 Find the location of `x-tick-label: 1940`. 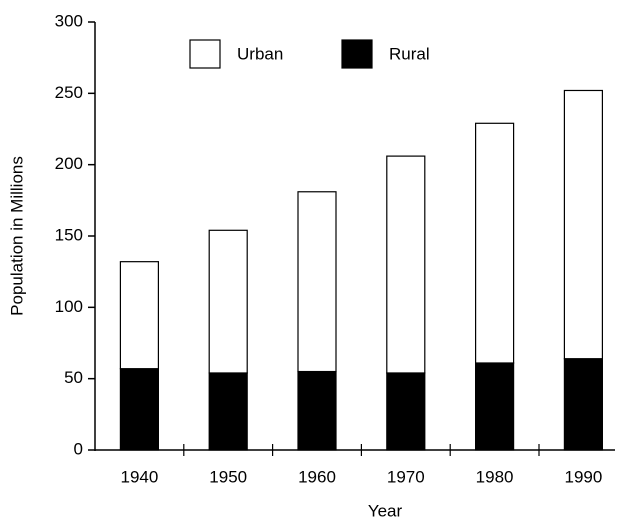

x-tick-label: 1940 is located at coordinates (139, 476).